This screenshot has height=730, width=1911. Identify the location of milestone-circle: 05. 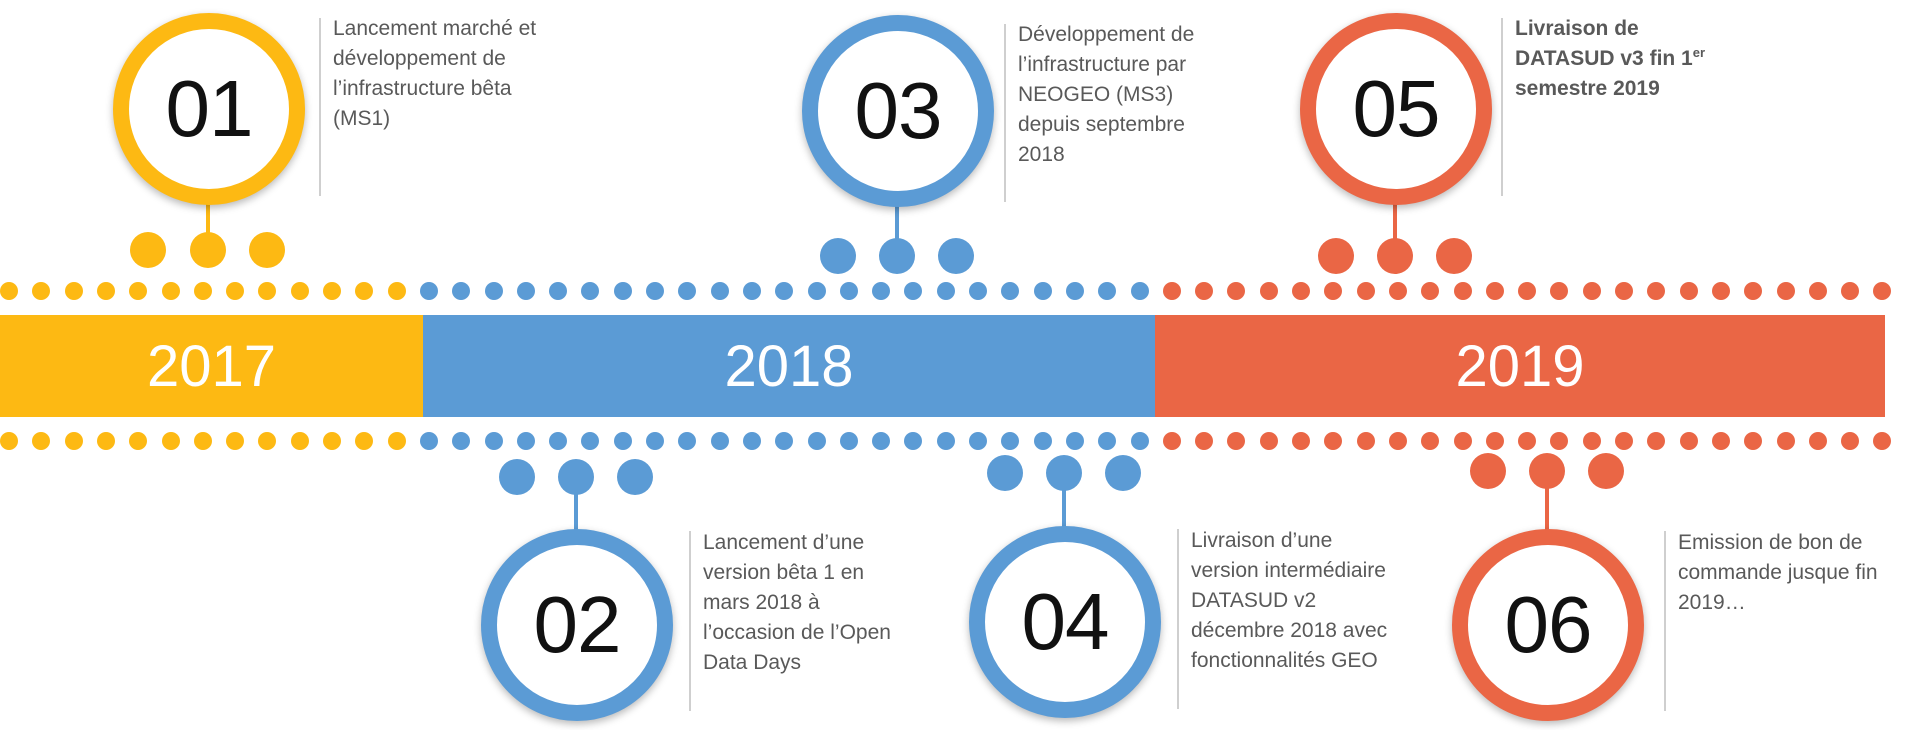
(1396, 109).